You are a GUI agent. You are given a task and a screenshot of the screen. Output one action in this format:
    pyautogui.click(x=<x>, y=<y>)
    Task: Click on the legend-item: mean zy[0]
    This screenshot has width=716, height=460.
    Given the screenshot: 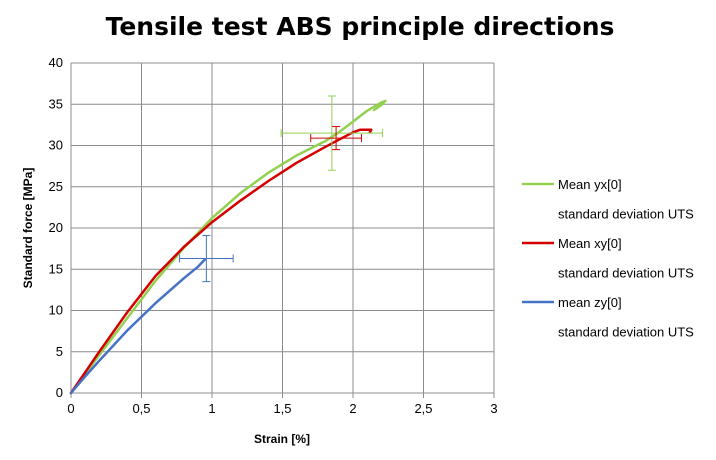 What is the action you would take?
    pyautogui.click(x=572, y=302)
    